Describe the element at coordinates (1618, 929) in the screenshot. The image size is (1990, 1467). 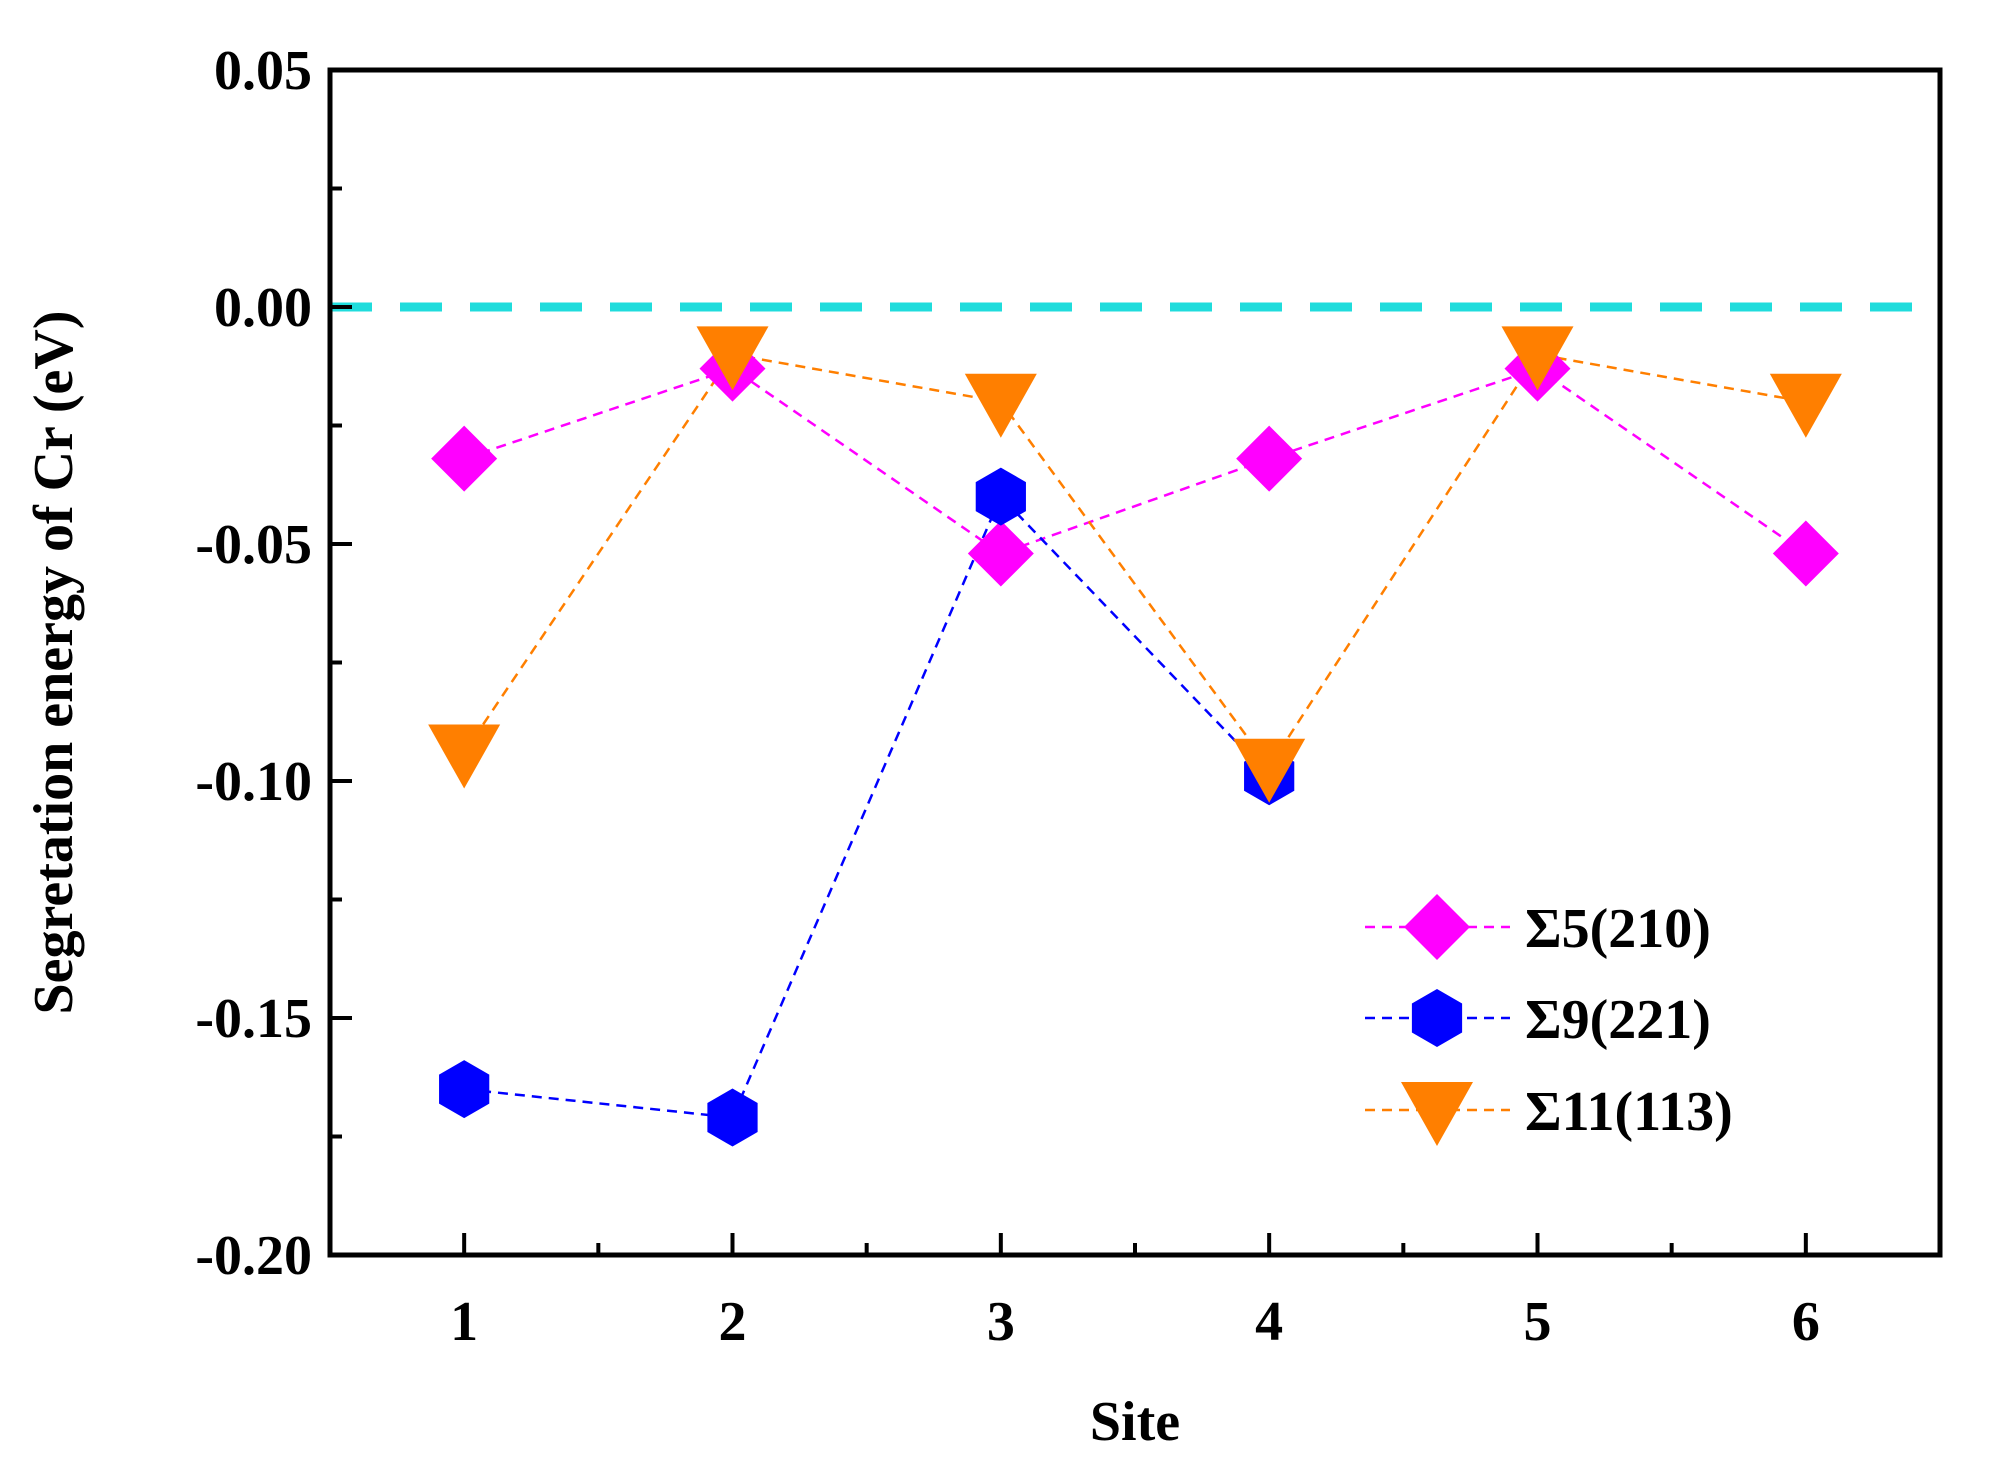
I see `legend-label-1: Σ5(210)` at that location.